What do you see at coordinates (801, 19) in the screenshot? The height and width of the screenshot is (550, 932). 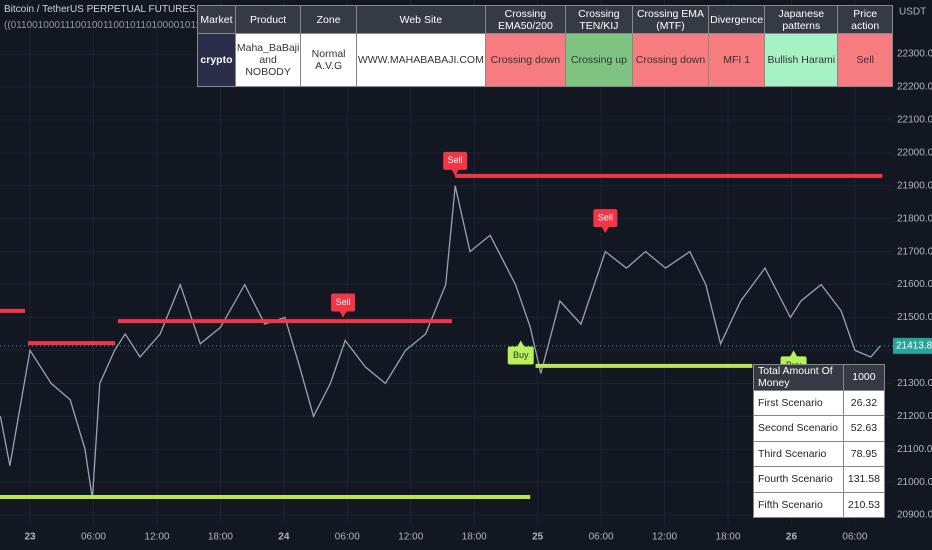 I see `header-cell: Japanese patterns` at bounding box center [801, 19].